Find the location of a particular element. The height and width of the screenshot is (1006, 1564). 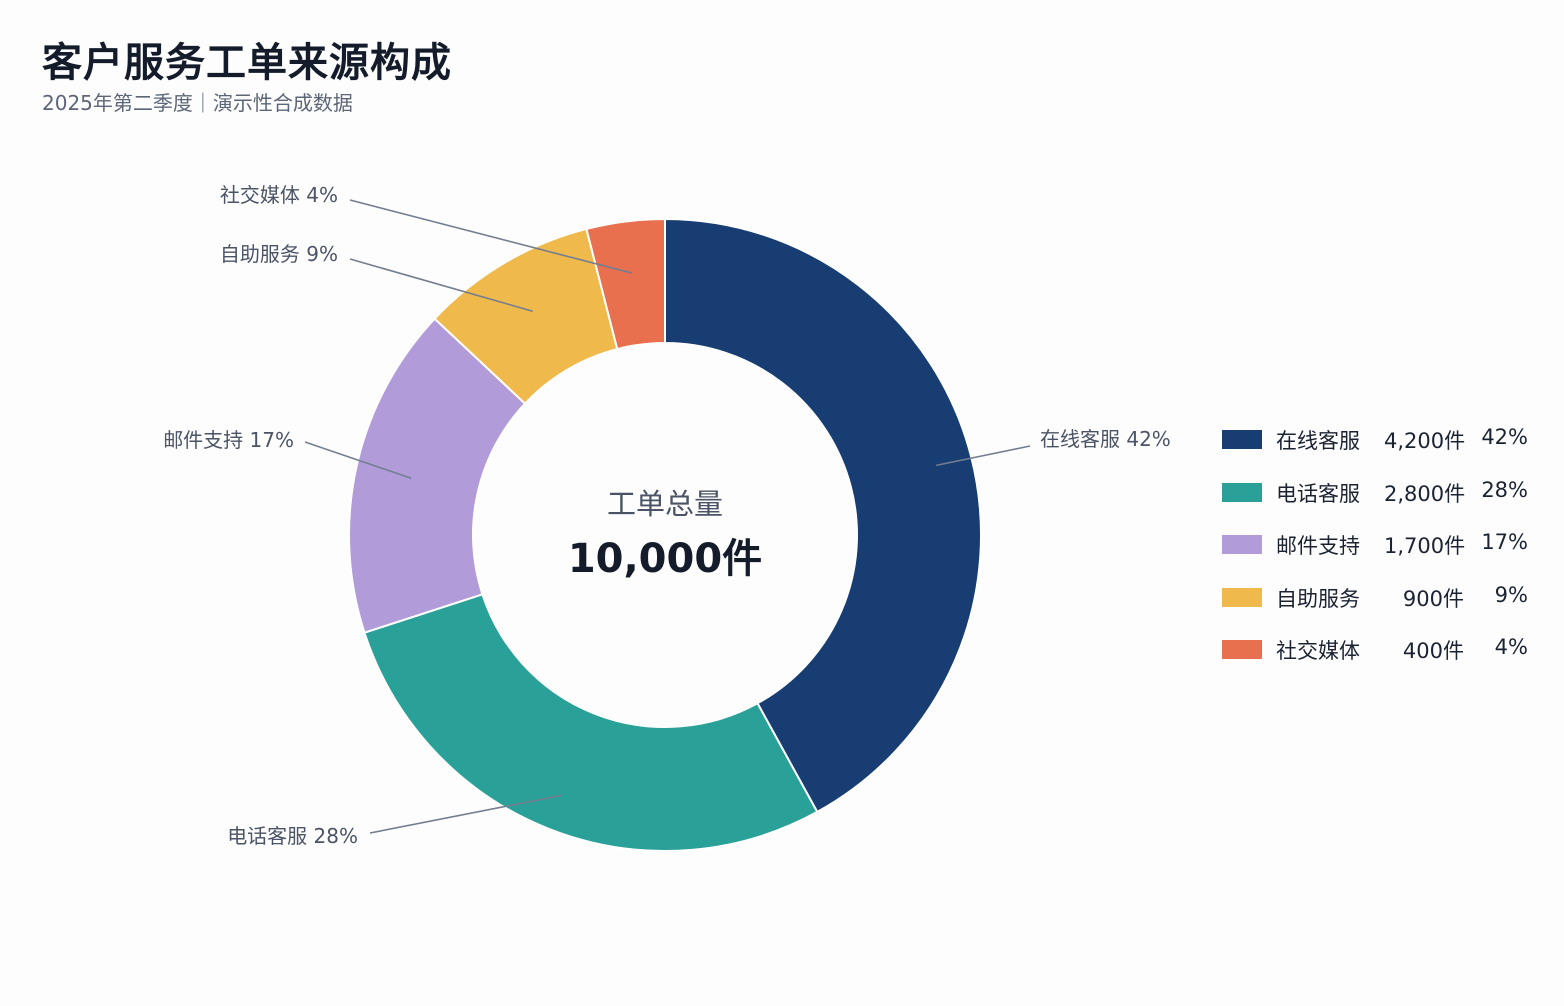

center-label: 工单总量 is located at coordinates (665, 504).